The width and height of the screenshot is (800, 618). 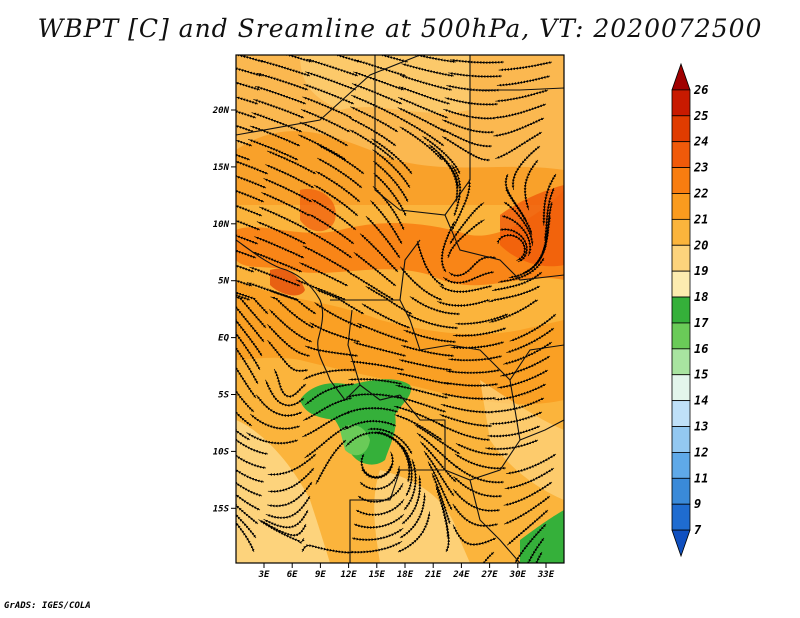 What do you see at coordinates (700, 219) in the screenshot?
I see `colorbar-label: 21` at bounding box center [700, 219].